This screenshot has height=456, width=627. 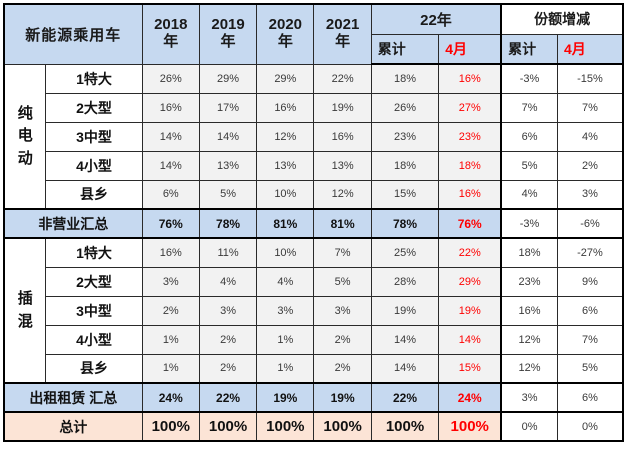 What do you see at coordinates (342, 252) in the screenshot?
I see `data-value-cell: 7%` at bounding box center [342, 252].